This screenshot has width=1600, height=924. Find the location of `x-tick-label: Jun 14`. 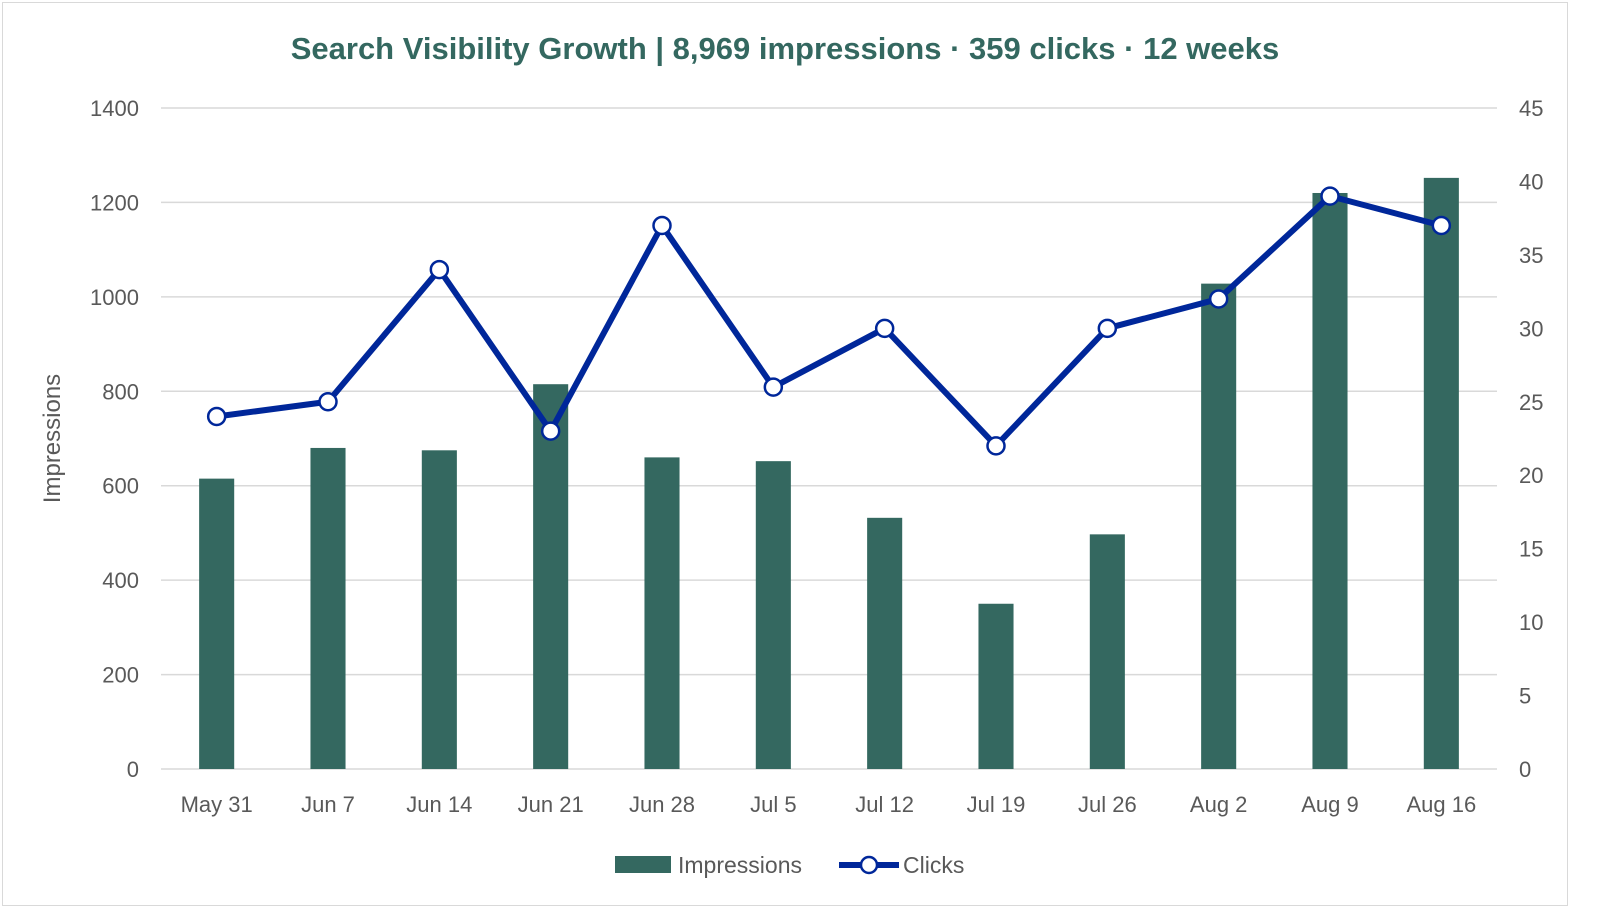

x-tick-label: Jun 14 is located at coordinates (439, 804).